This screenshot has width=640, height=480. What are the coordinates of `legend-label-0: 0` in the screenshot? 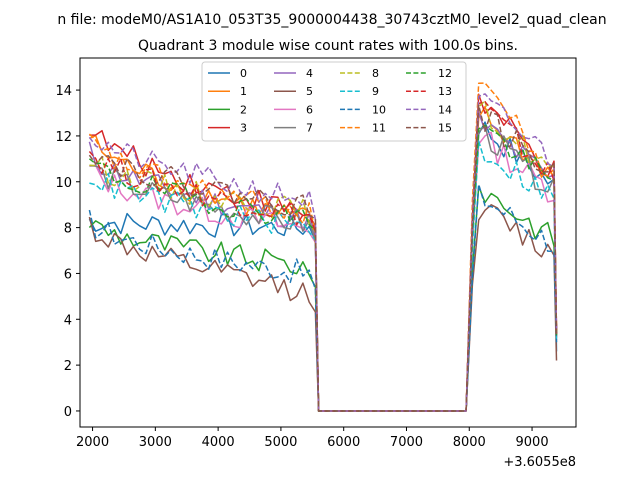 It's located at (243, 73).